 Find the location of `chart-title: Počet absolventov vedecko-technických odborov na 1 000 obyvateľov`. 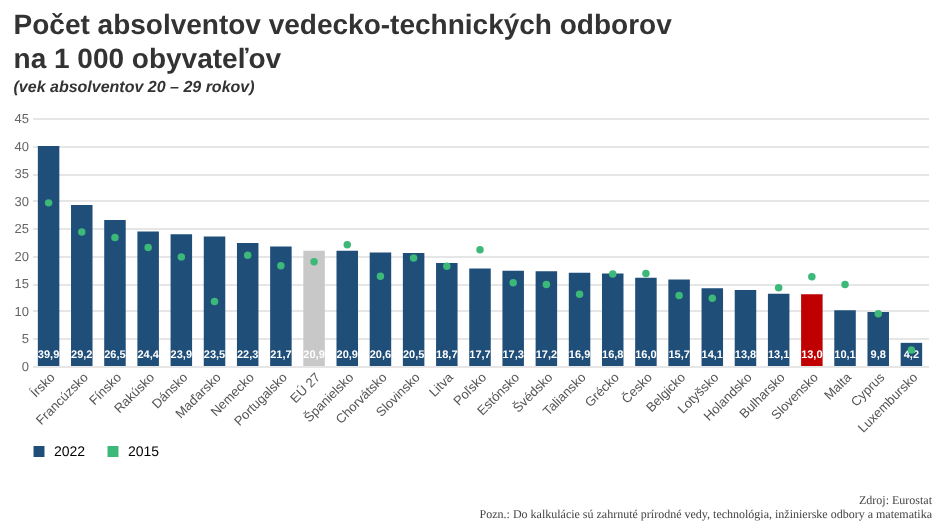

chart-title: Počet absolventov vedecko-technických odborov na 1 000 obyvateľov is located at coordinates (343, 41).